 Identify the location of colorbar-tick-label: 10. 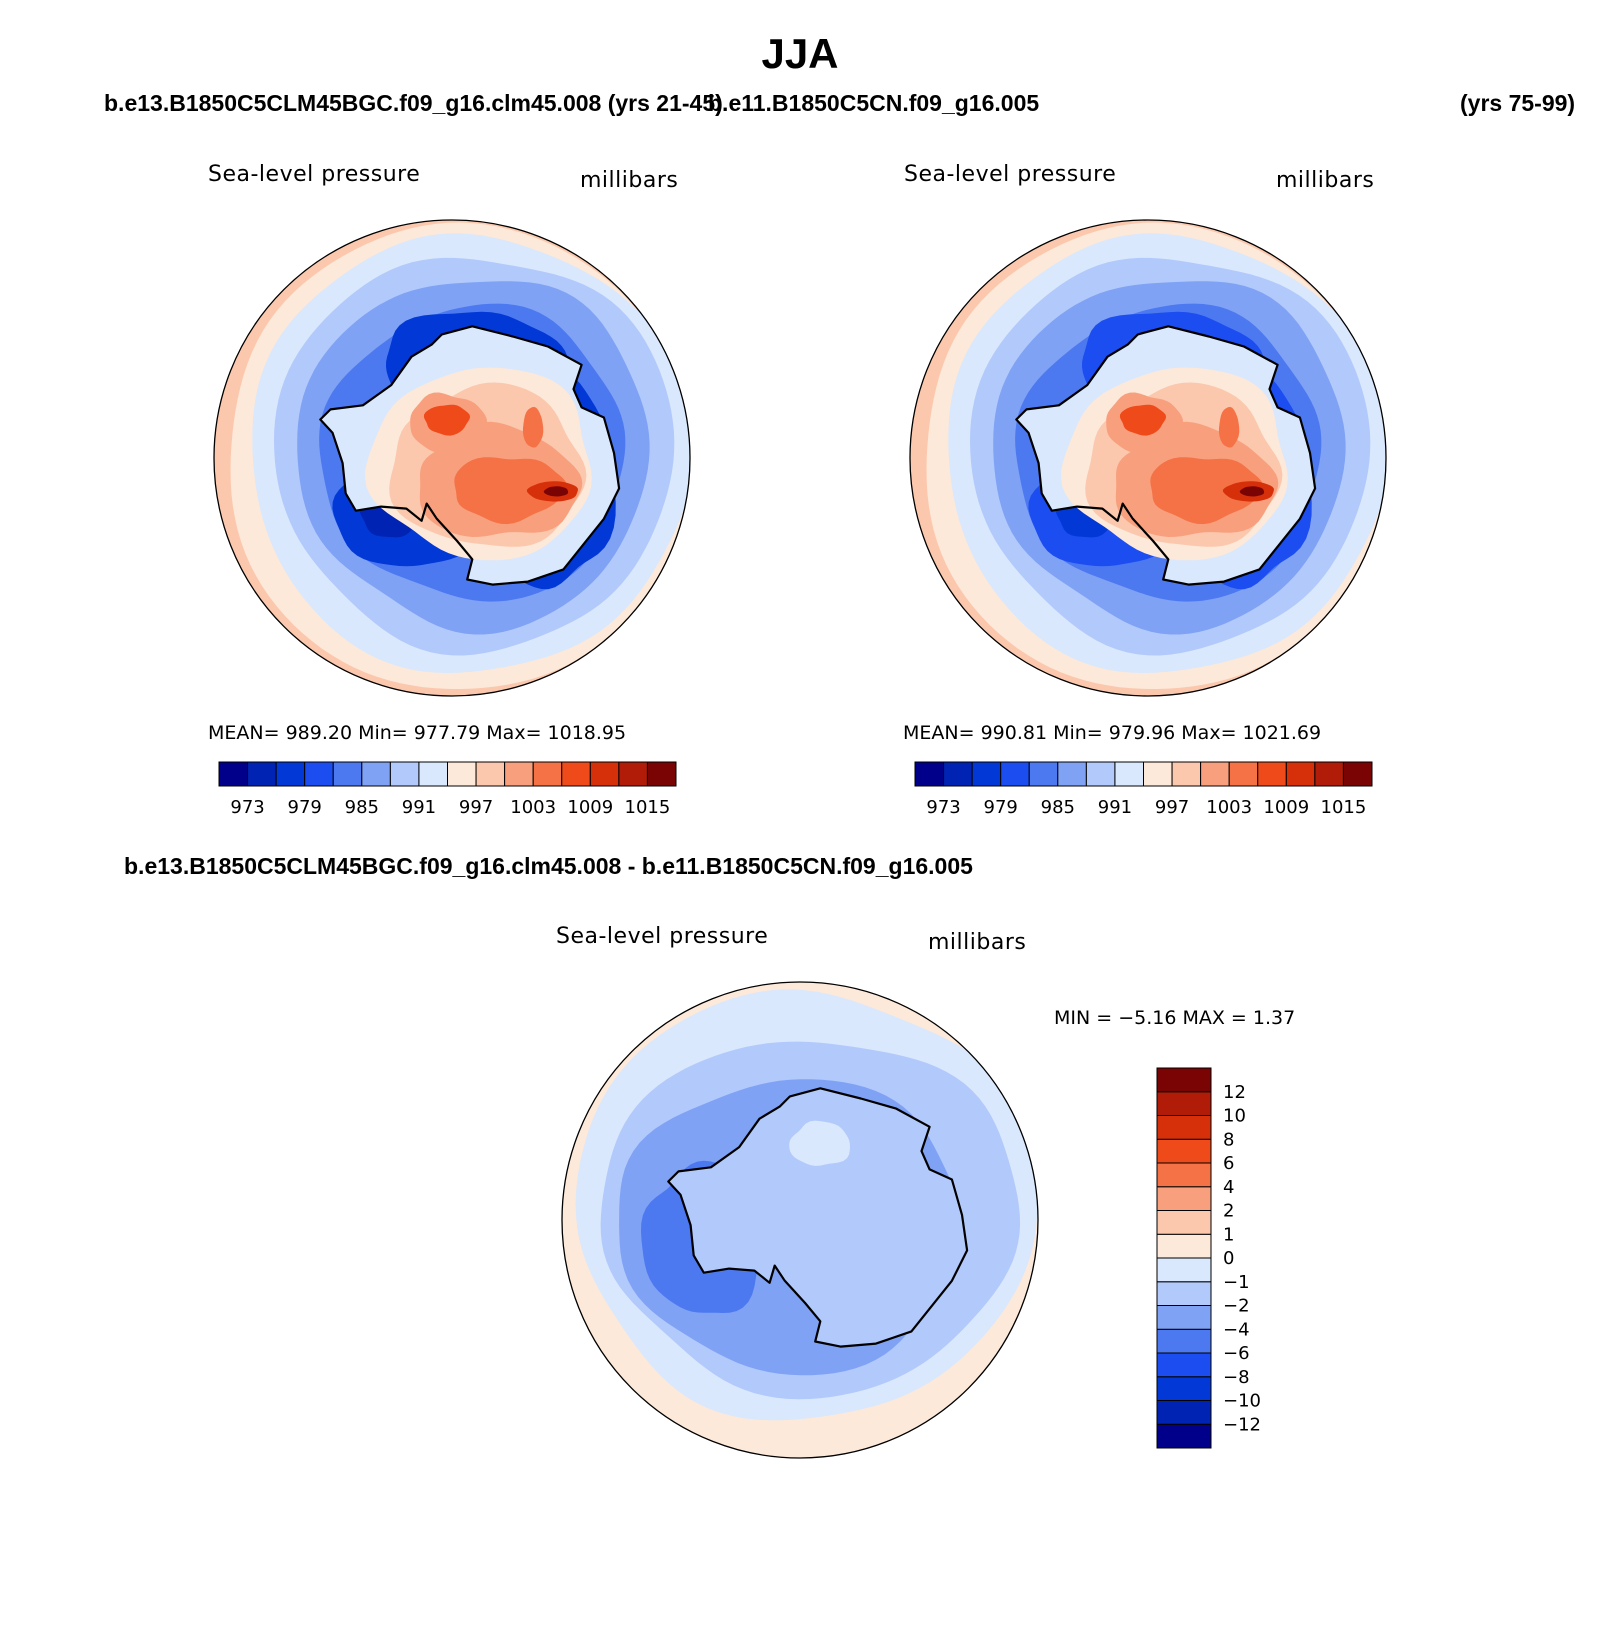
(1234, 1116).